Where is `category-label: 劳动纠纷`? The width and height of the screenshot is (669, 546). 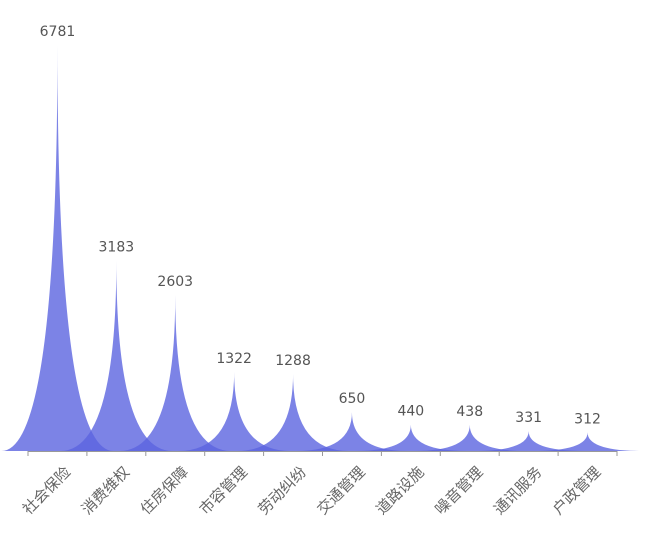
category-label: 劳动纠纷 is located at coordinates (282, 490).